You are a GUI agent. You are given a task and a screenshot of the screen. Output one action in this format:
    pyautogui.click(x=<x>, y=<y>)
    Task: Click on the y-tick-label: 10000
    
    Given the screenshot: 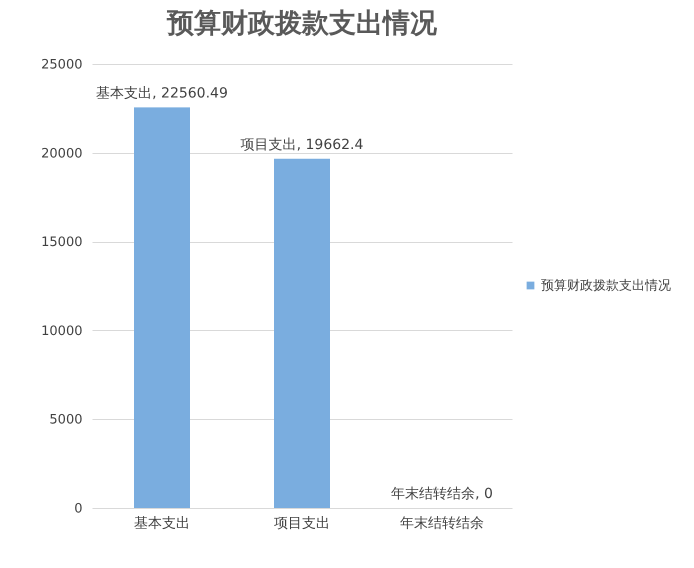 What is the action you would take?
    pyautogui.click(x=61, y=331)
    